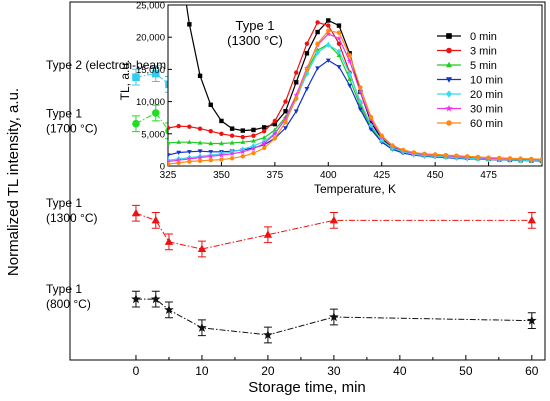  I want to click on inset-x-tick-label: 350, so click(221, 175).